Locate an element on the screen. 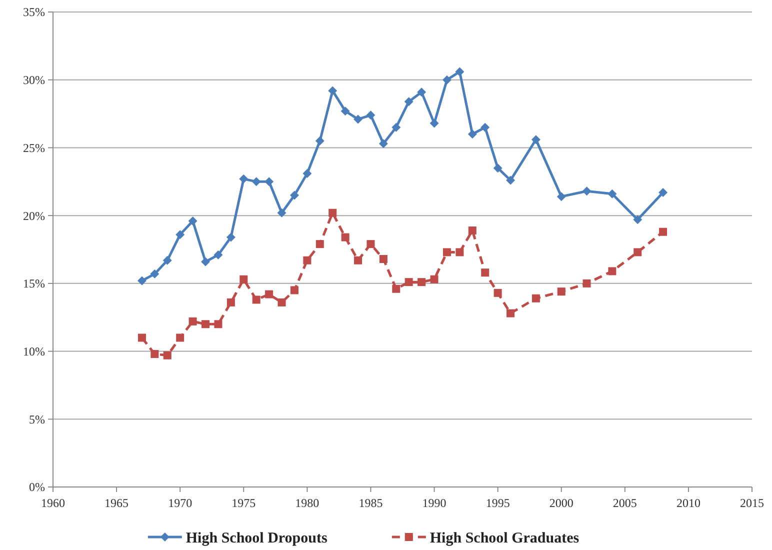 Image resolution: width=772 pixels, height=550 pixels. x-tick-label: 1995 is located at coordinates (498, 503).